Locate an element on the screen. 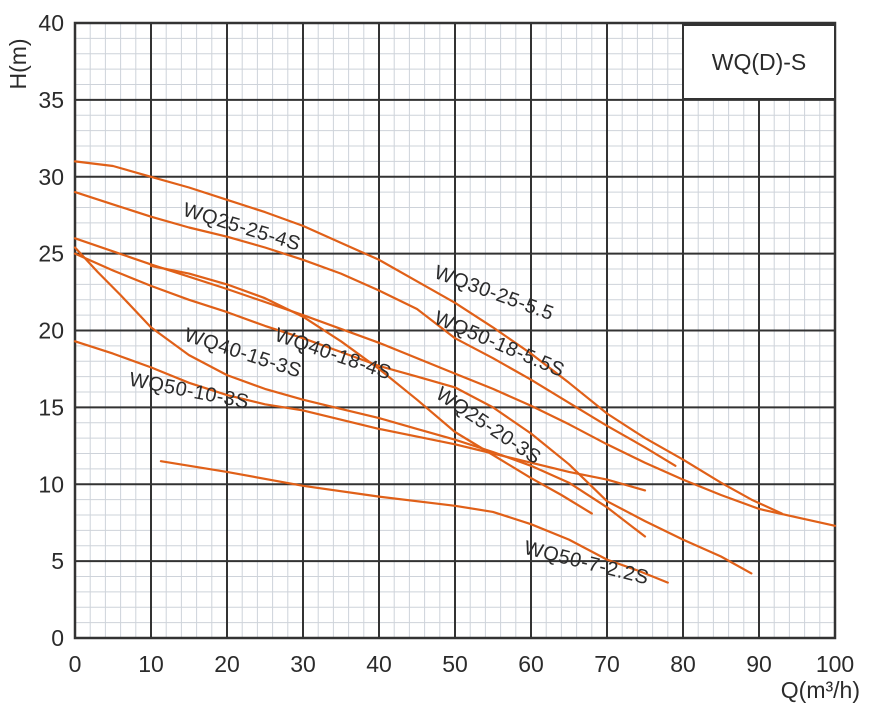  y-tick-label-20: 20 is located at coordinates (51, 331).